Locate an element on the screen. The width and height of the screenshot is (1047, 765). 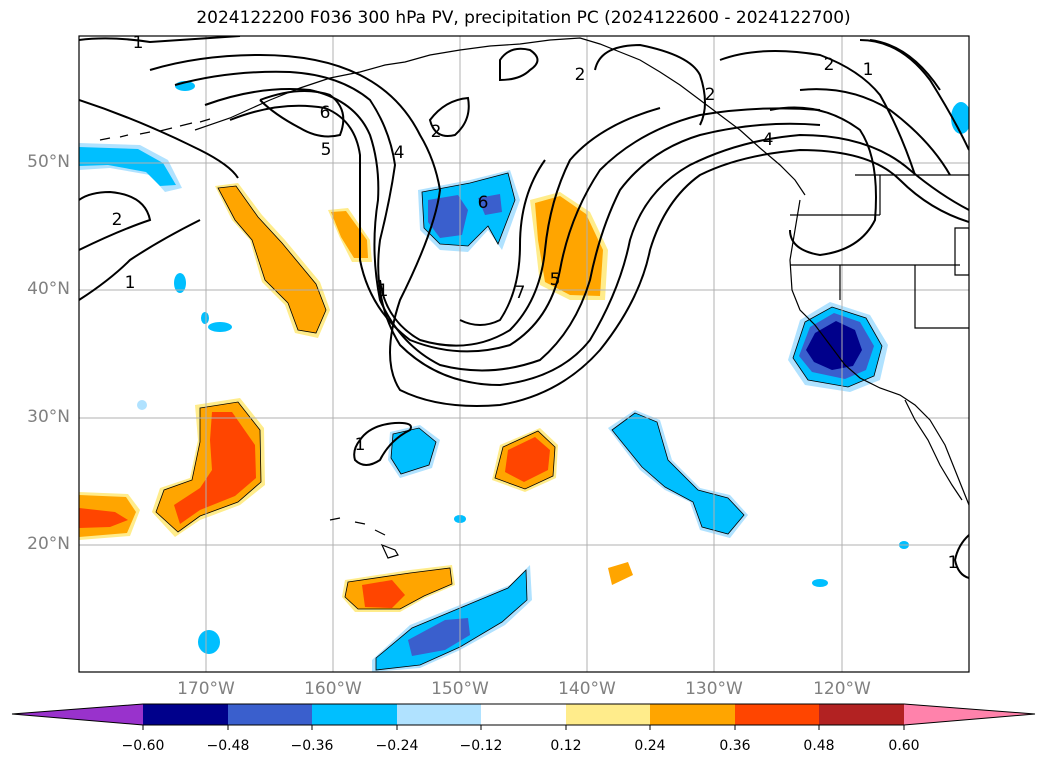
colorbar-tick-label: −0.36 is located at coordinates (312, 746).